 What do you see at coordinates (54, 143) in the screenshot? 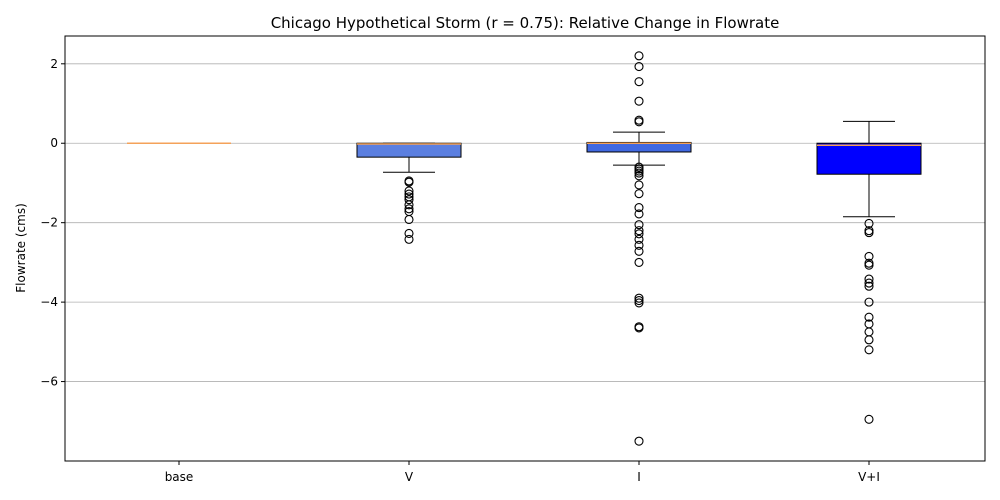
I see `y-tick-label: 0` at bounding box center [54, 143].